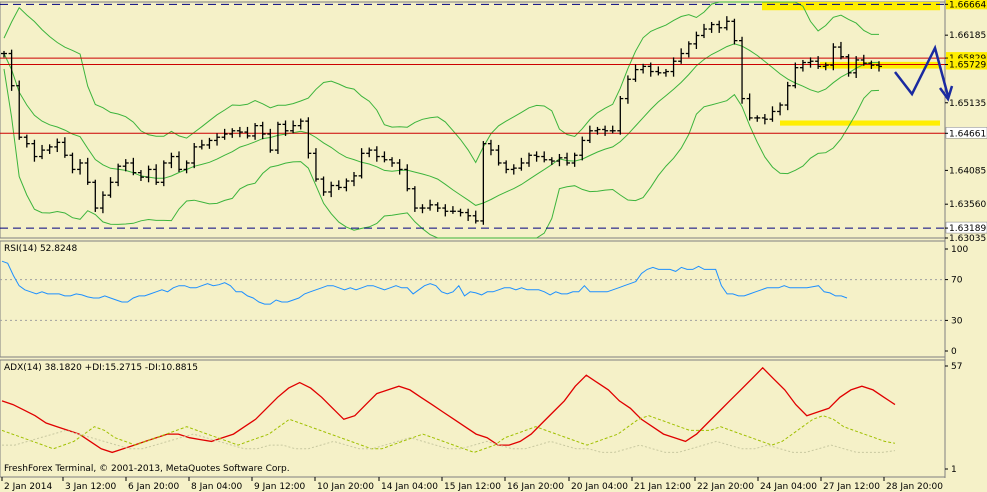  Describe the element at coordinates (91, 487) in the screenshot. I see `time-axis-label: 3 Jan 12:00` at that location.